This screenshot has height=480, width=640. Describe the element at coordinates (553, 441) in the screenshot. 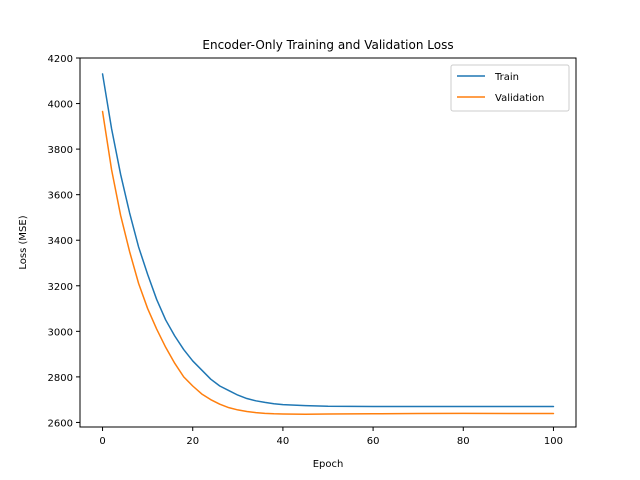

I see `x-tick-label: 100` at that location.